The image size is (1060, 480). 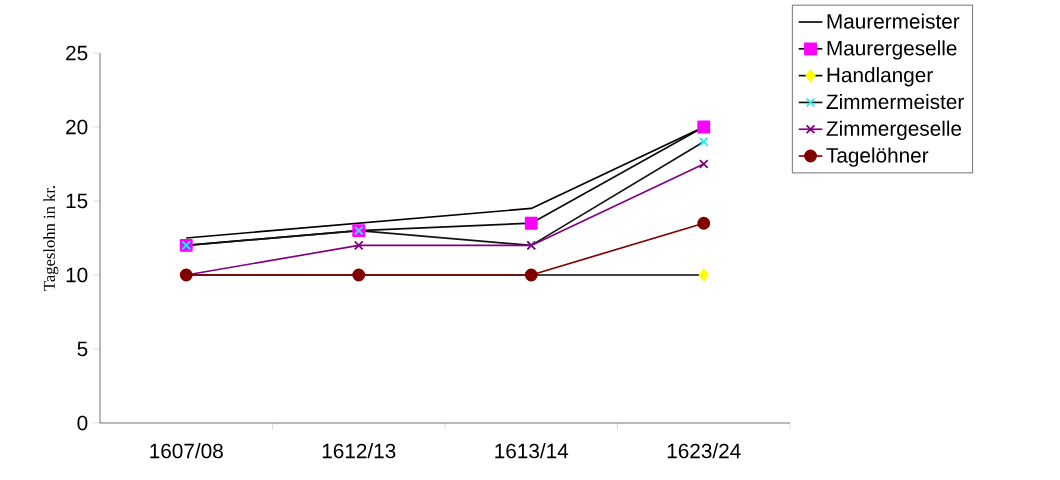 I want to click on x-tick-label: 1623/24, so click(x=704, y=451).